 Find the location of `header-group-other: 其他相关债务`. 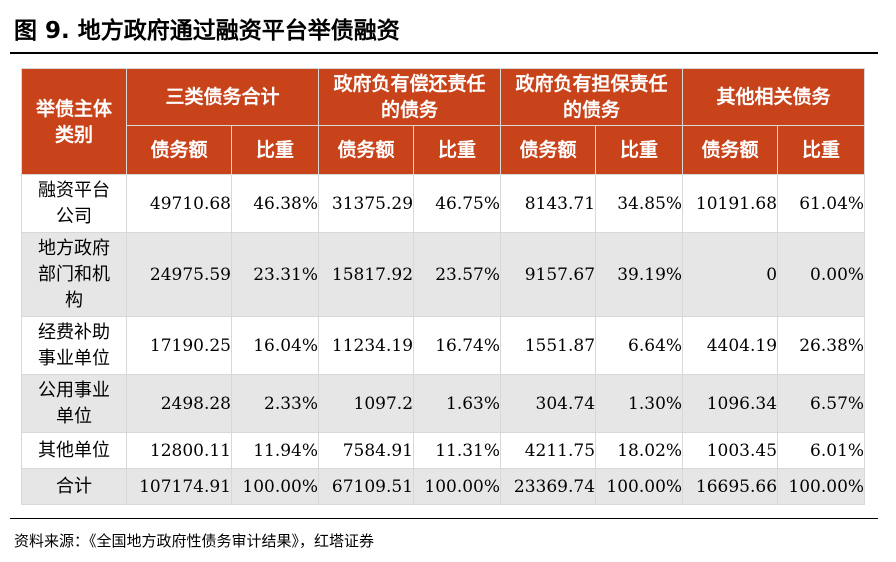

header-group-other: 其他相关债务 is located at coordinates (774, 97).